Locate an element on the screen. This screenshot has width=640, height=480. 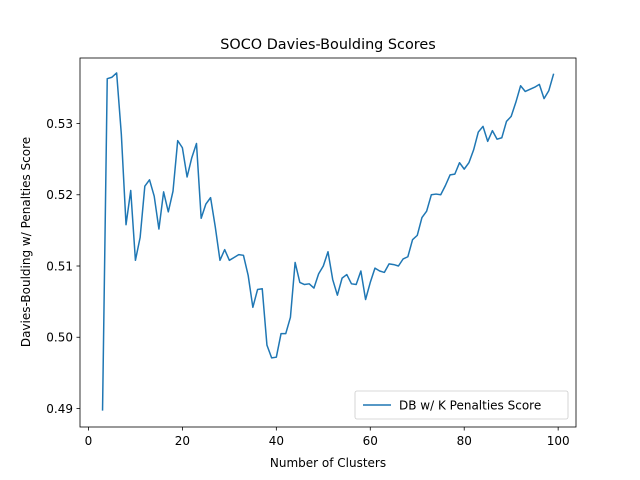
chart-title: SOCO Davies-Boulding Scores is located at coordinates (327, 45).